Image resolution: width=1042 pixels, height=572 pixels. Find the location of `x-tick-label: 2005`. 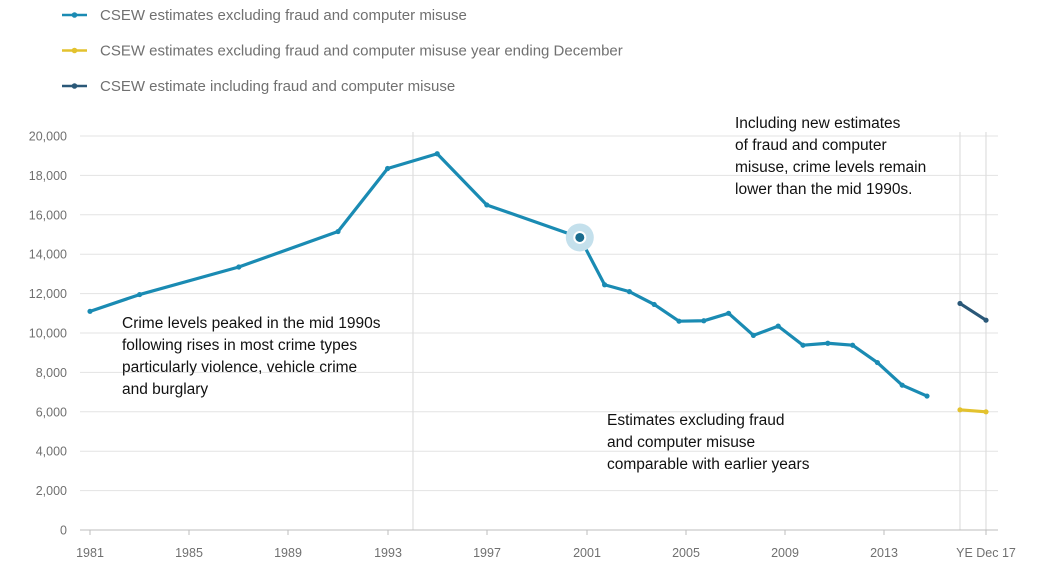

x-tick-label: 2005 is located at coordinates (686, 553).